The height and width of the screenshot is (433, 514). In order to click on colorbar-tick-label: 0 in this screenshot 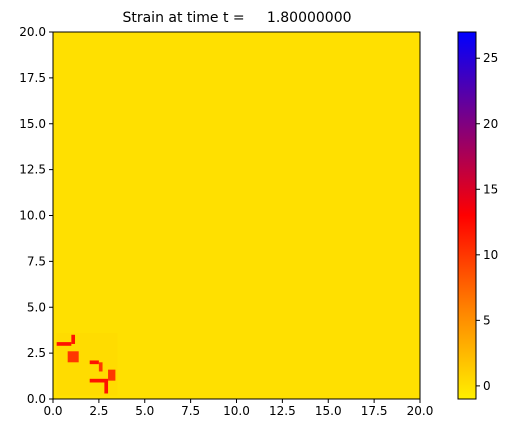, I will do `click(487, 386)`.